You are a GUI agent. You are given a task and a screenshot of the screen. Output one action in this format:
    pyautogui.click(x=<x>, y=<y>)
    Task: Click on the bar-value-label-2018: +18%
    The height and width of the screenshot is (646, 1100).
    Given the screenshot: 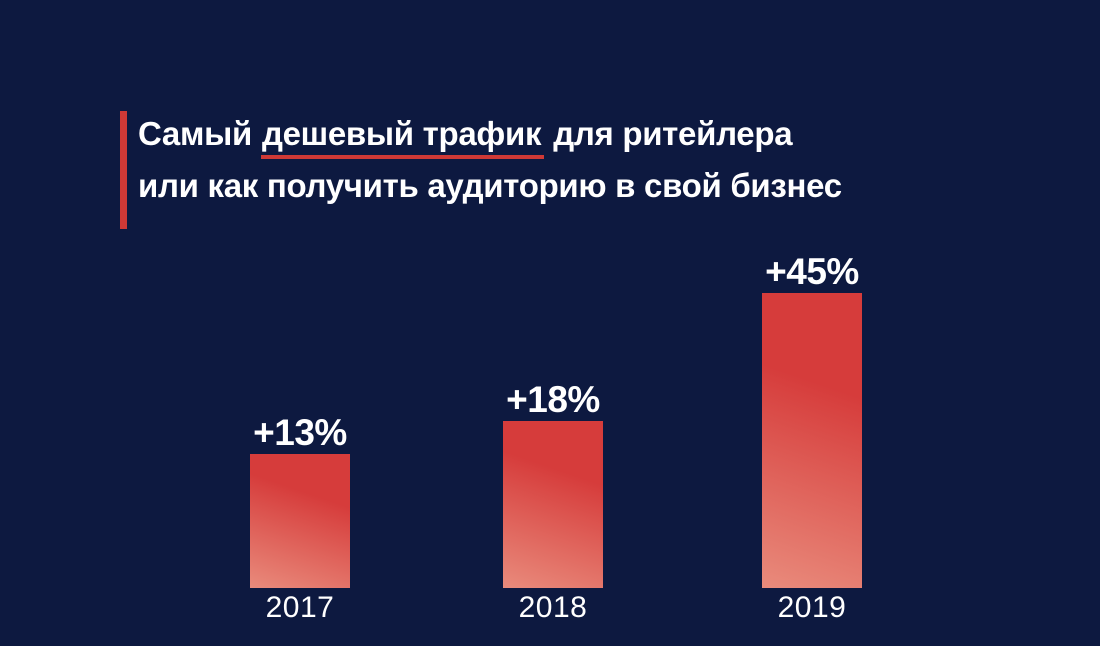 What is the action you would take?
    pyautogui.click(x=553, y=399)
    